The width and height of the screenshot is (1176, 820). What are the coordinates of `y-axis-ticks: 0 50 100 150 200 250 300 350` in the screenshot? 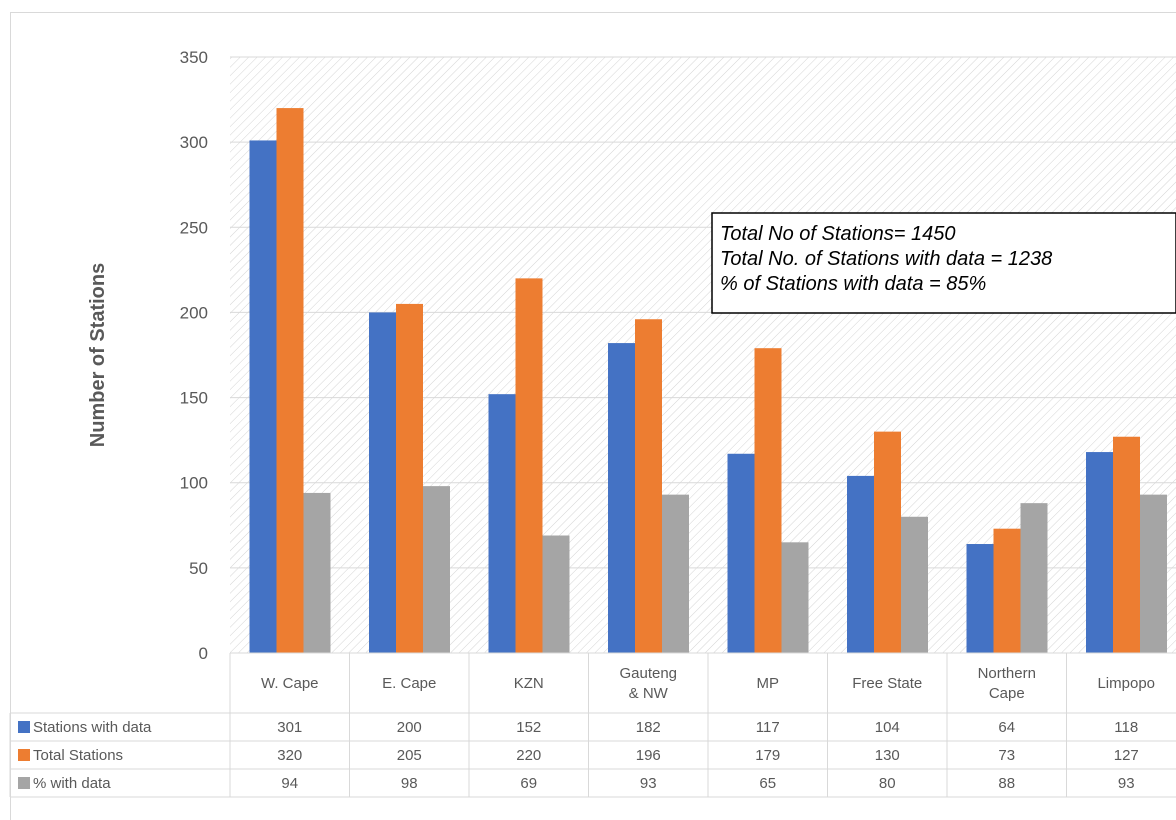 It's located at (194, 355).